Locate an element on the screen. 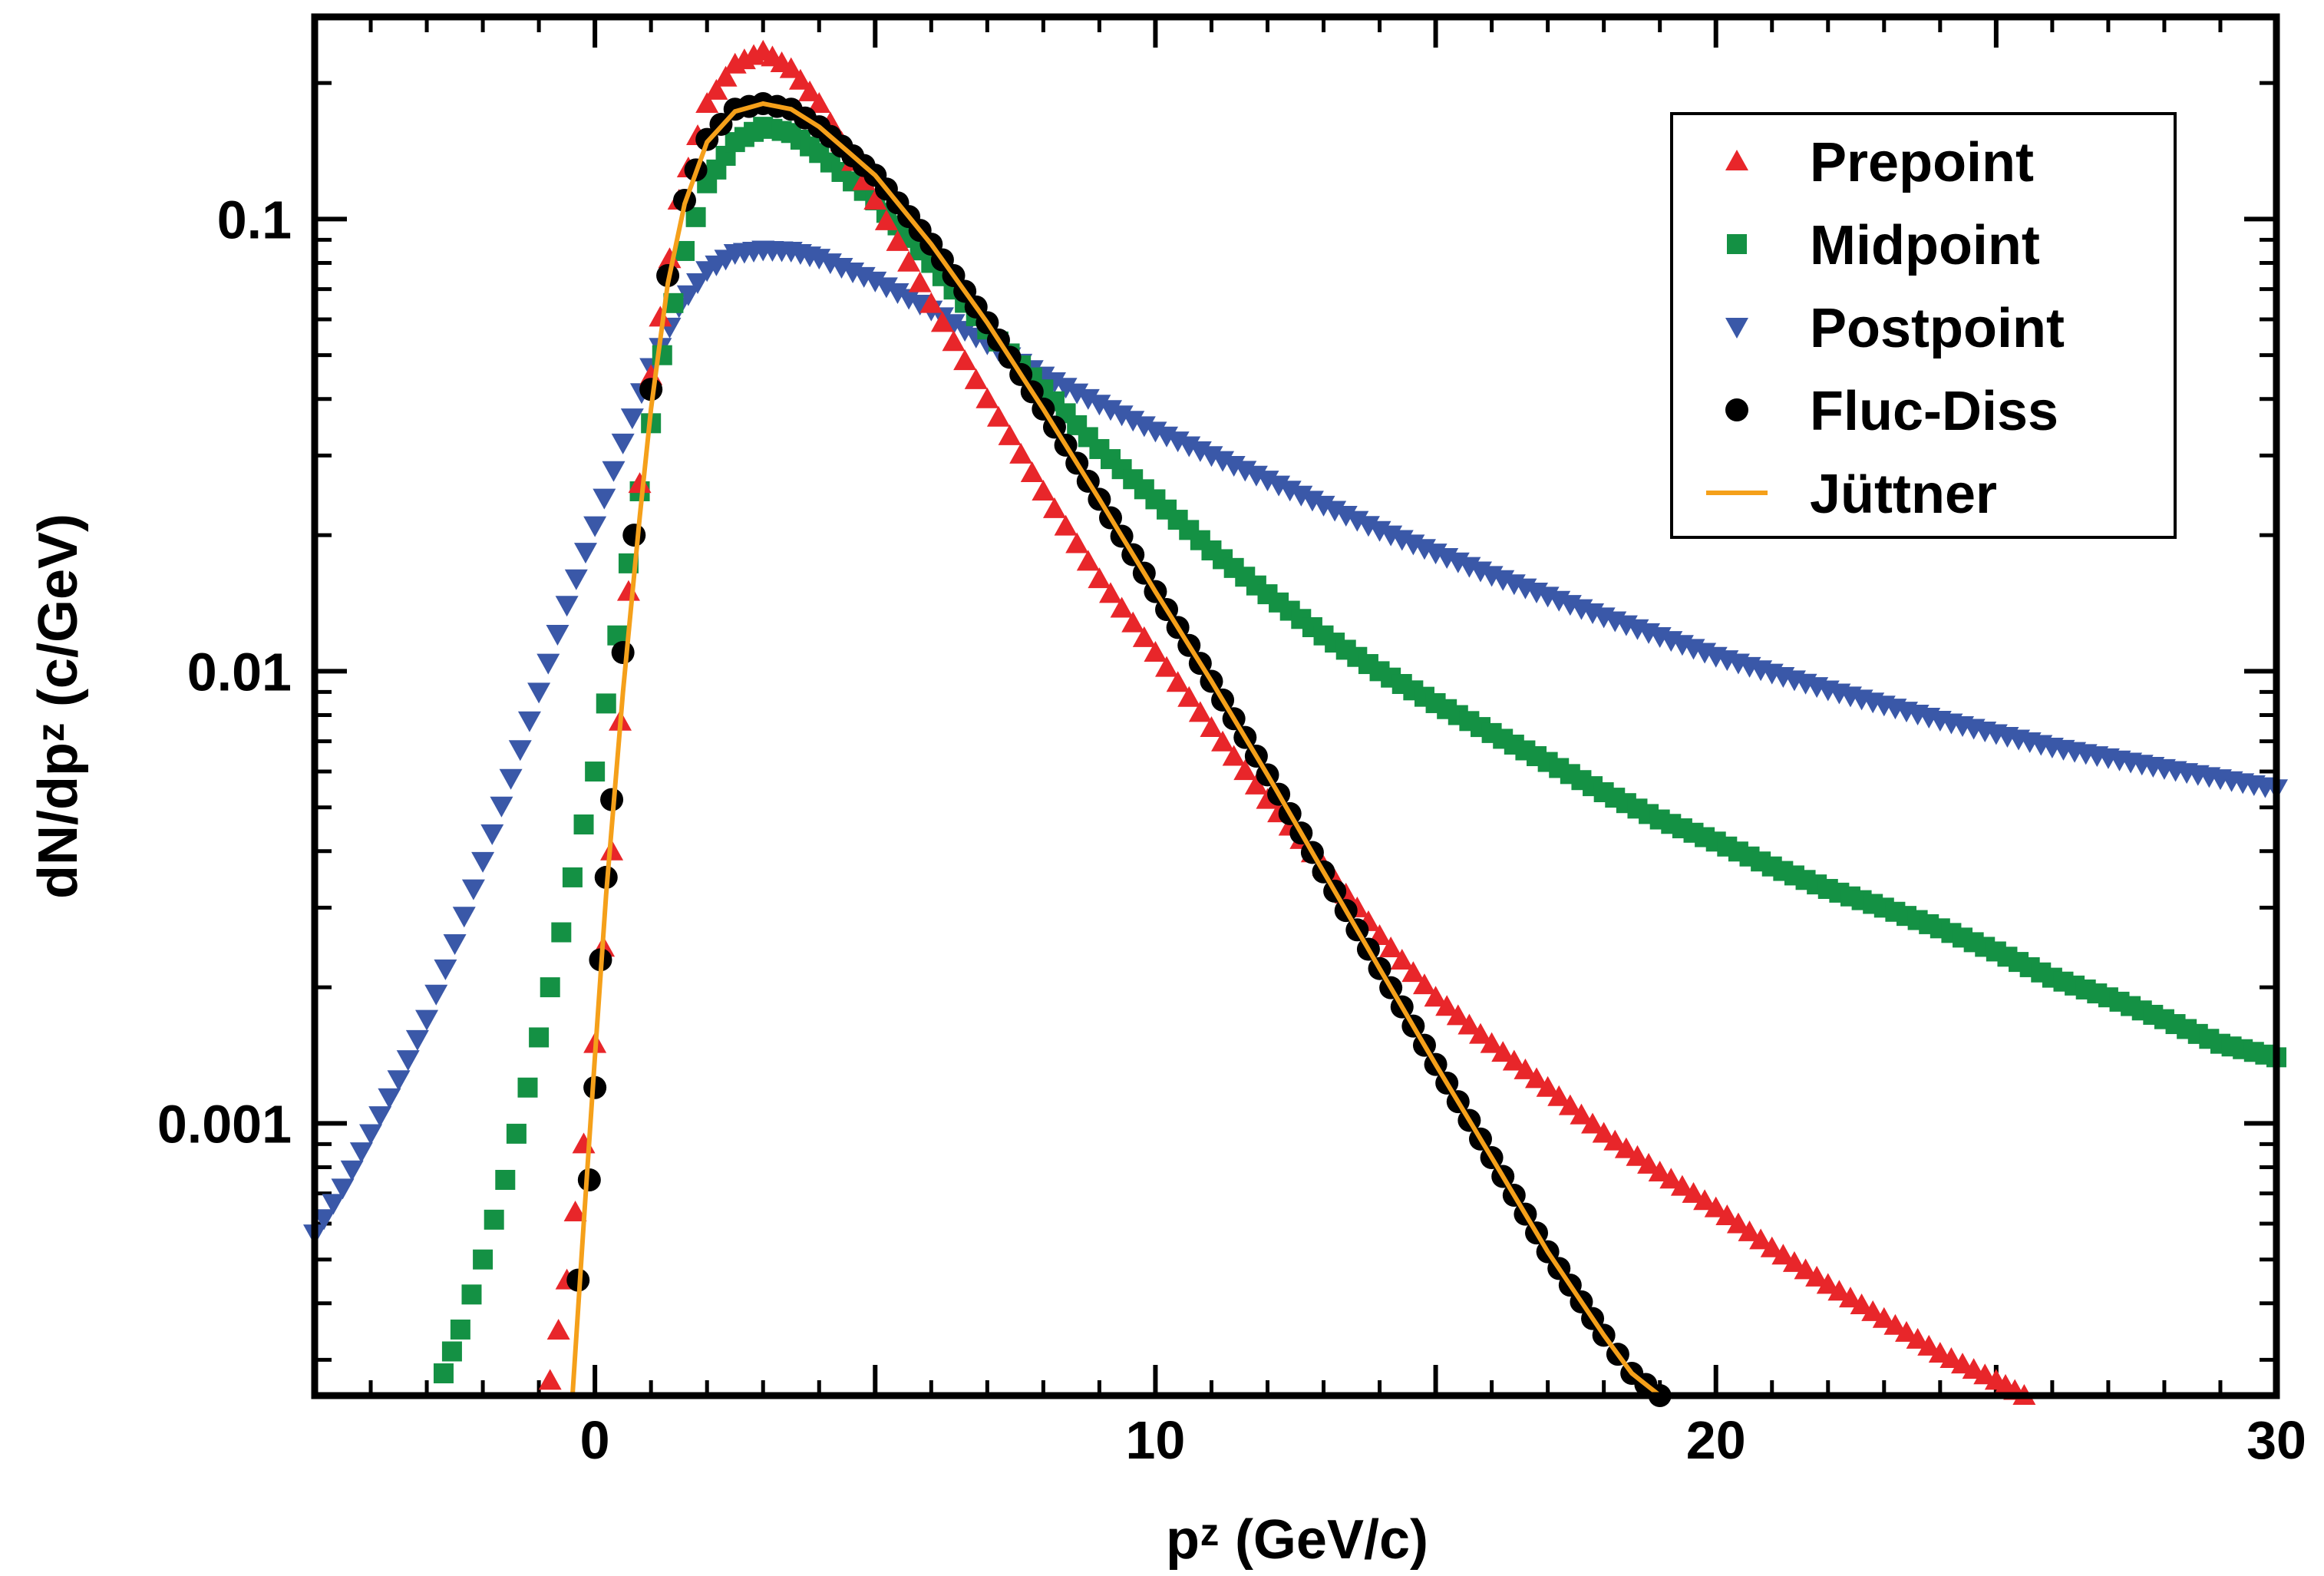  y-tick-label: 0.1 is located at coordinates (254, 219).